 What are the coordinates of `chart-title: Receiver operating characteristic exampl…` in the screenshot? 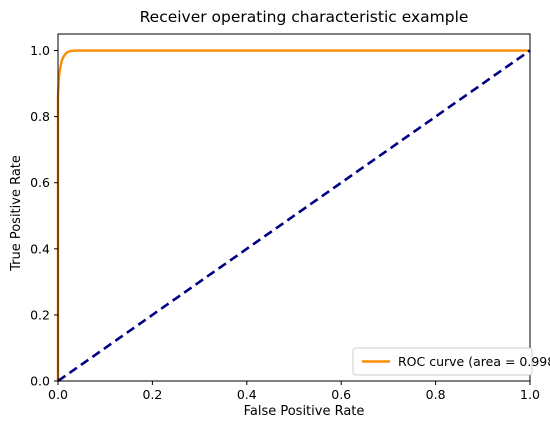 It's located at (304, 17).